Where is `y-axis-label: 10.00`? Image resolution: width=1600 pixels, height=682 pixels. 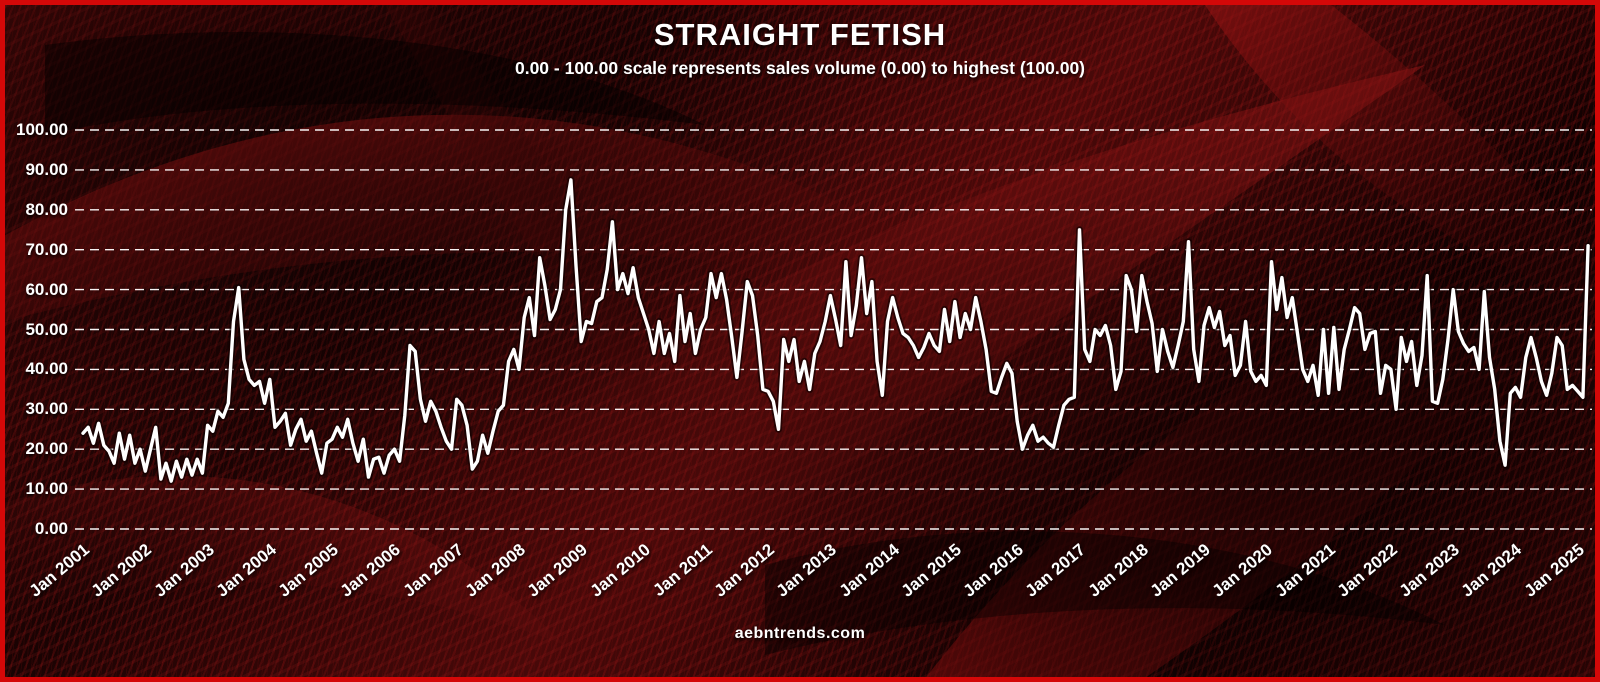
y-axis-label: 10.00 is located at coordinates (46, 489).